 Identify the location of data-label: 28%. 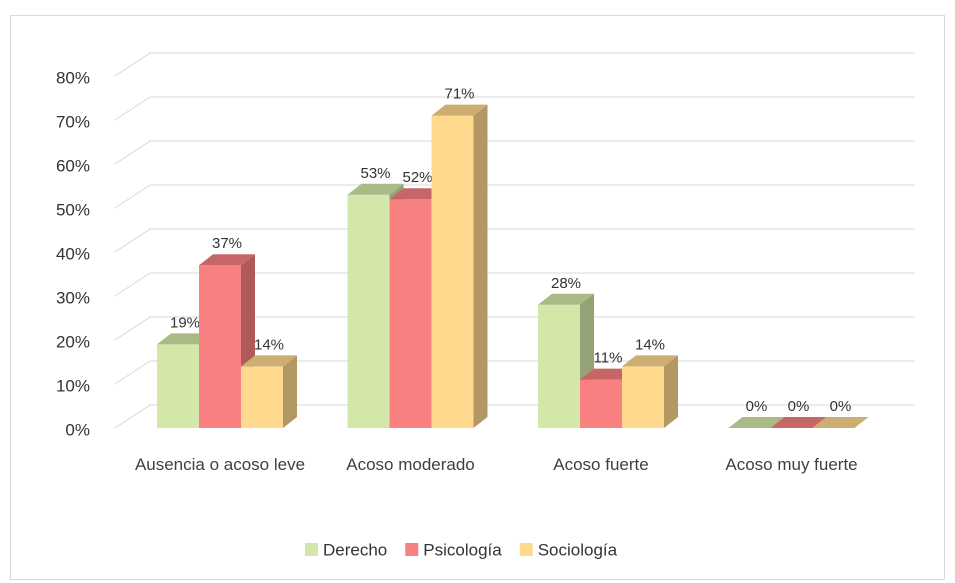
(566, 283).